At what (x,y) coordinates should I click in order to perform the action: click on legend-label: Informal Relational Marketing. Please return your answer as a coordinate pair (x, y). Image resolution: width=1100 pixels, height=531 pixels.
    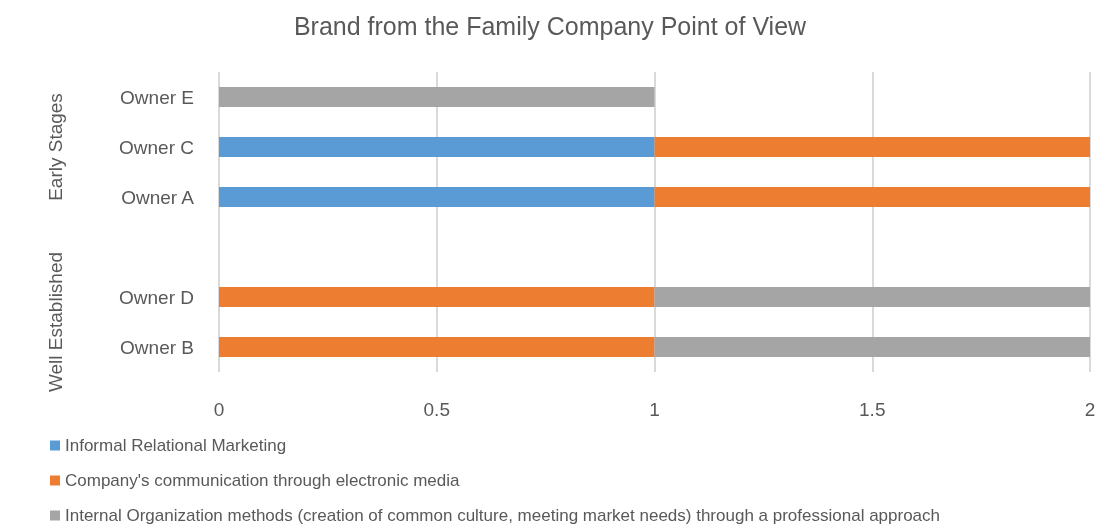
    Looking at the image, I should click on (176, 445).